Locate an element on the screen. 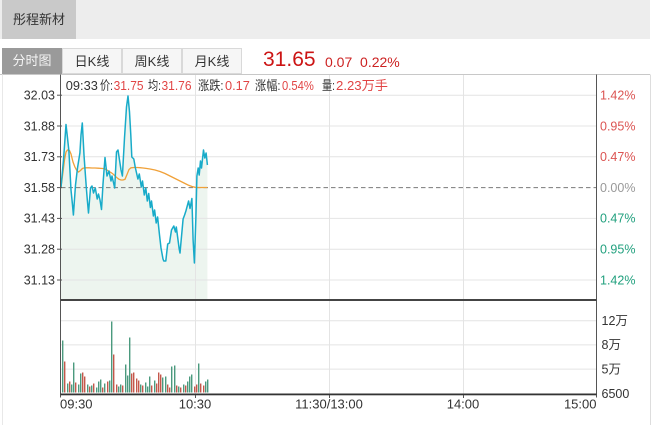 Image resolution: width=661 pixels, height=425 pixels. svg-text: 14:00 is located at coordinates (463, 404).